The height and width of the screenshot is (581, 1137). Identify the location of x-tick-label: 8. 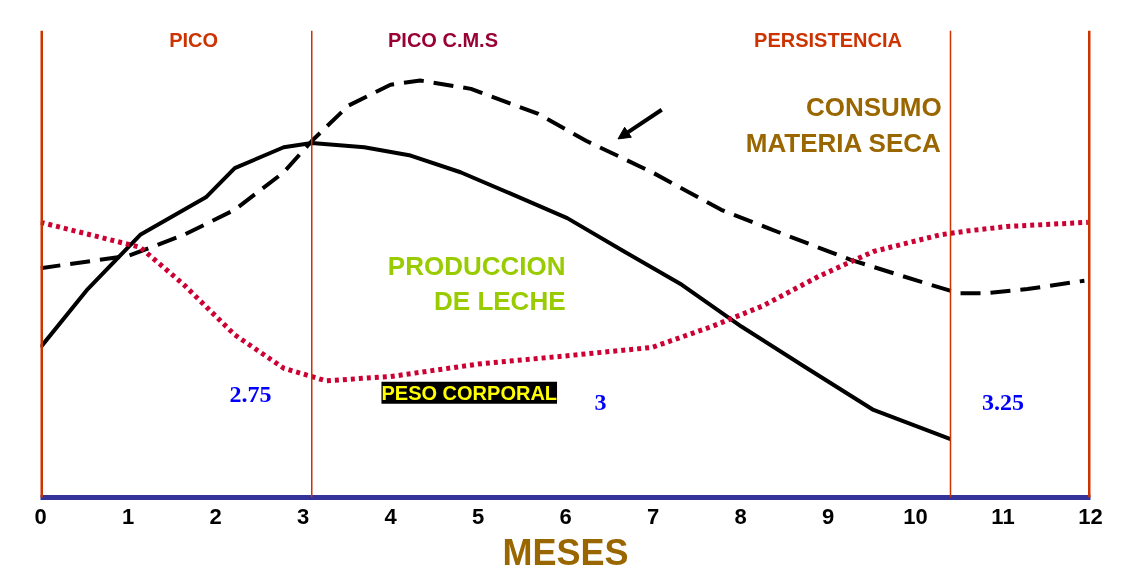
(740, 516).